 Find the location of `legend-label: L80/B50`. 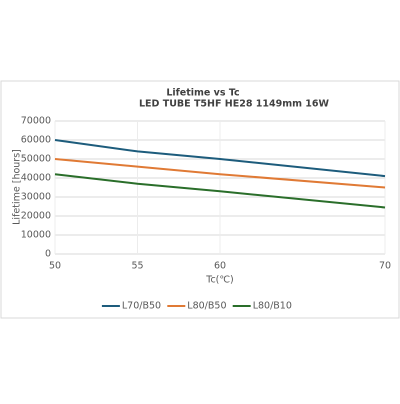

legend-label: L80/B50 is located at coordinates (206, 306).